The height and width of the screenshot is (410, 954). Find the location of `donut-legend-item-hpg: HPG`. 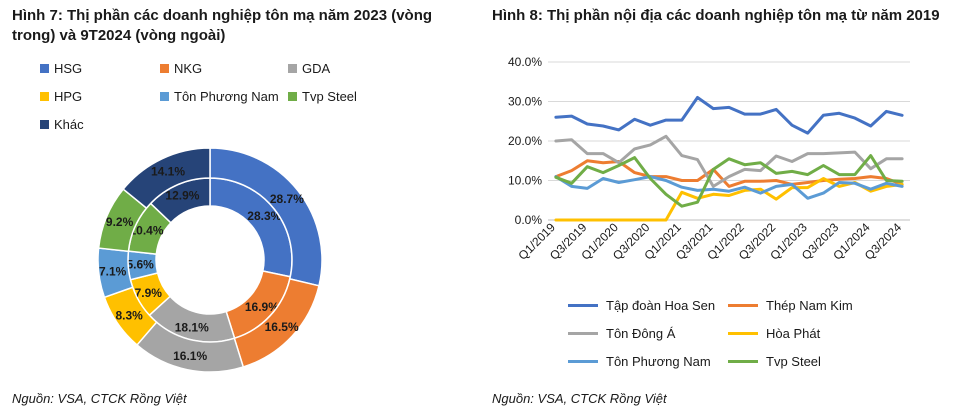

donut-legend-item-hpg: HPG is located at coordinates (61, 96).